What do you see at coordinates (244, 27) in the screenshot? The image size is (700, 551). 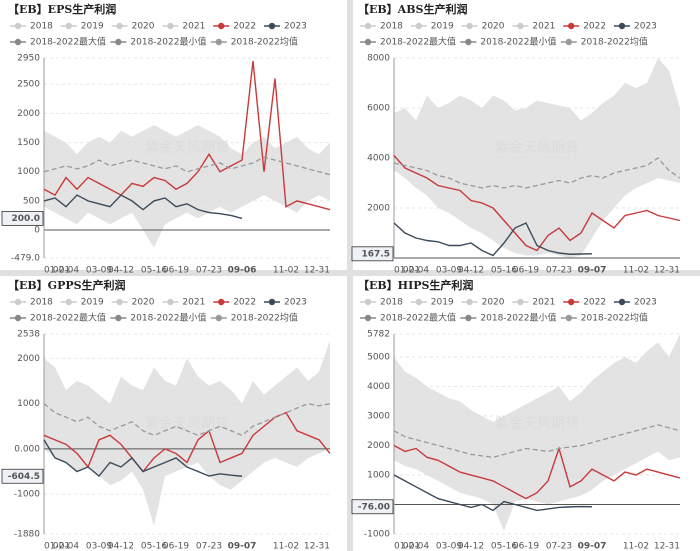 I see `legend-label: 2022` at bounding box center [244, 27].